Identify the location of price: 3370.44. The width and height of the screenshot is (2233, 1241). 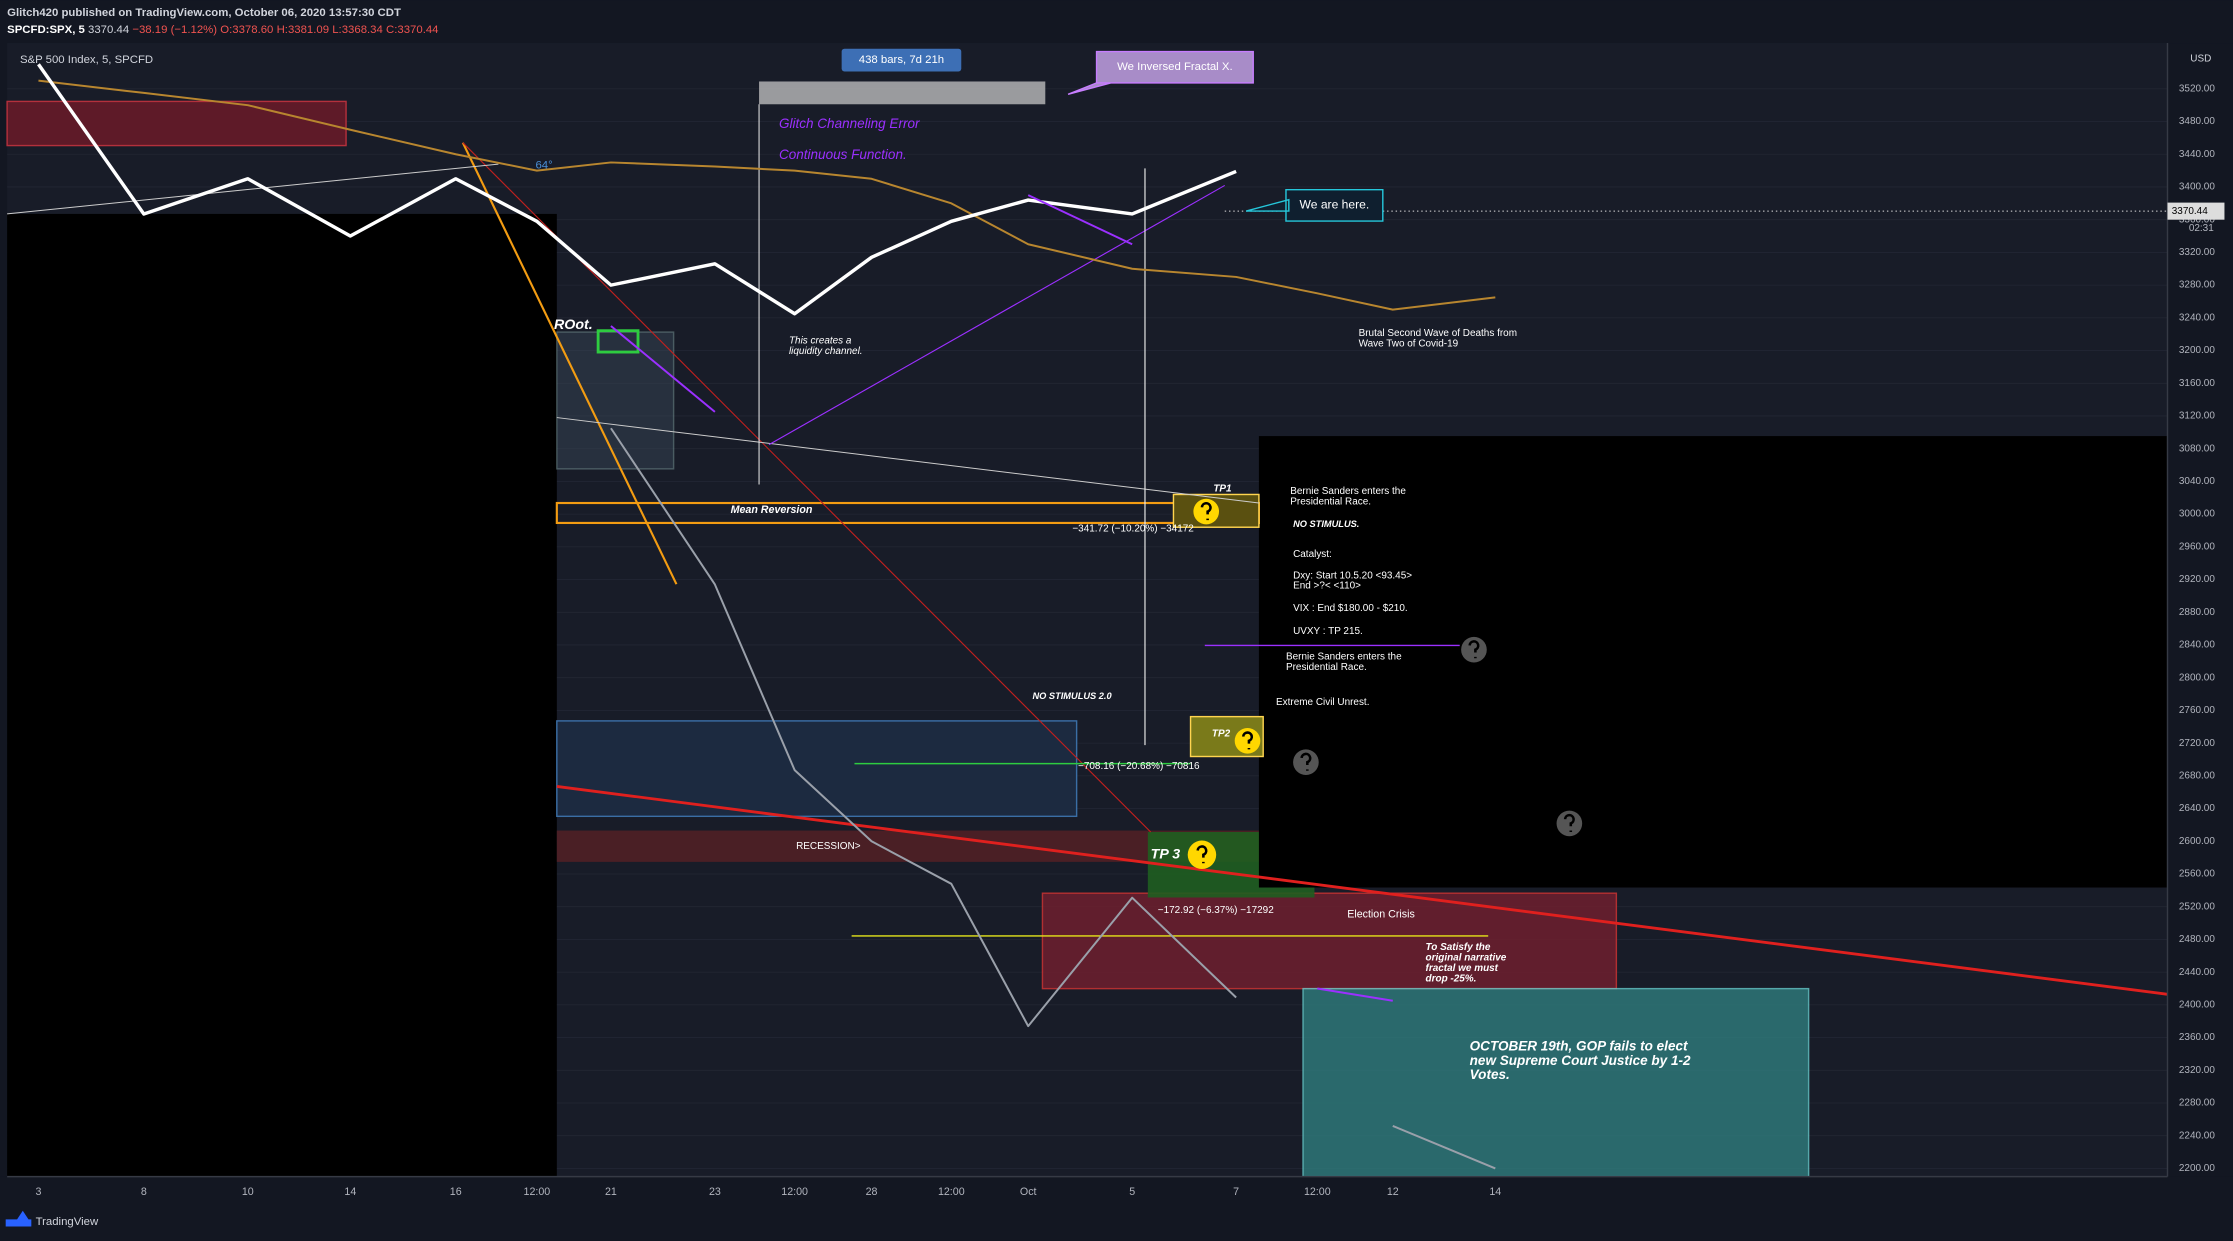
(108, 30).